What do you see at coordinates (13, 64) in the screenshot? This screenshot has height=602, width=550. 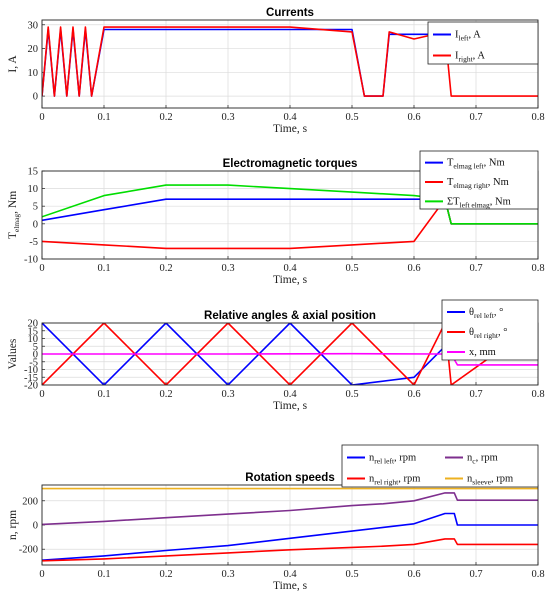 I see `y-axis-label: I, A` at bounding box center [13, 64].